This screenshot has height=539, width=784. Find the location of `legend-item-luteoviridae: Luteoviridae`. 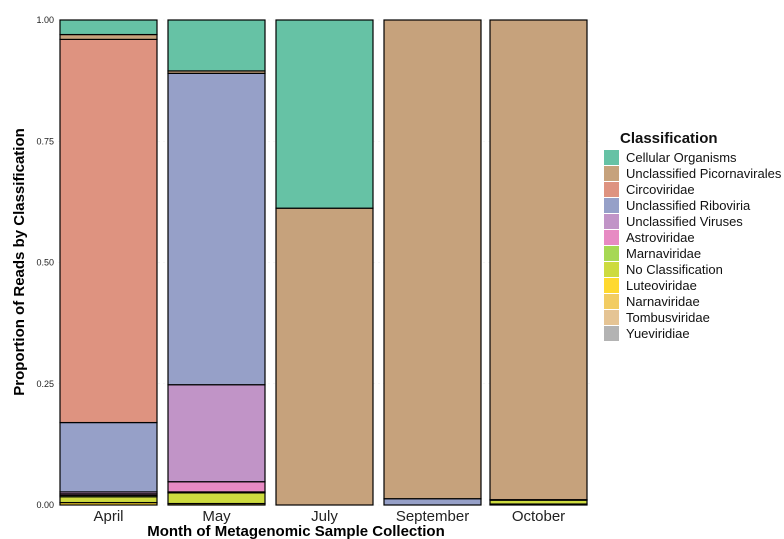

legend-item-luteoviridae: Luteoviridae is located at coordinates (650, 285).